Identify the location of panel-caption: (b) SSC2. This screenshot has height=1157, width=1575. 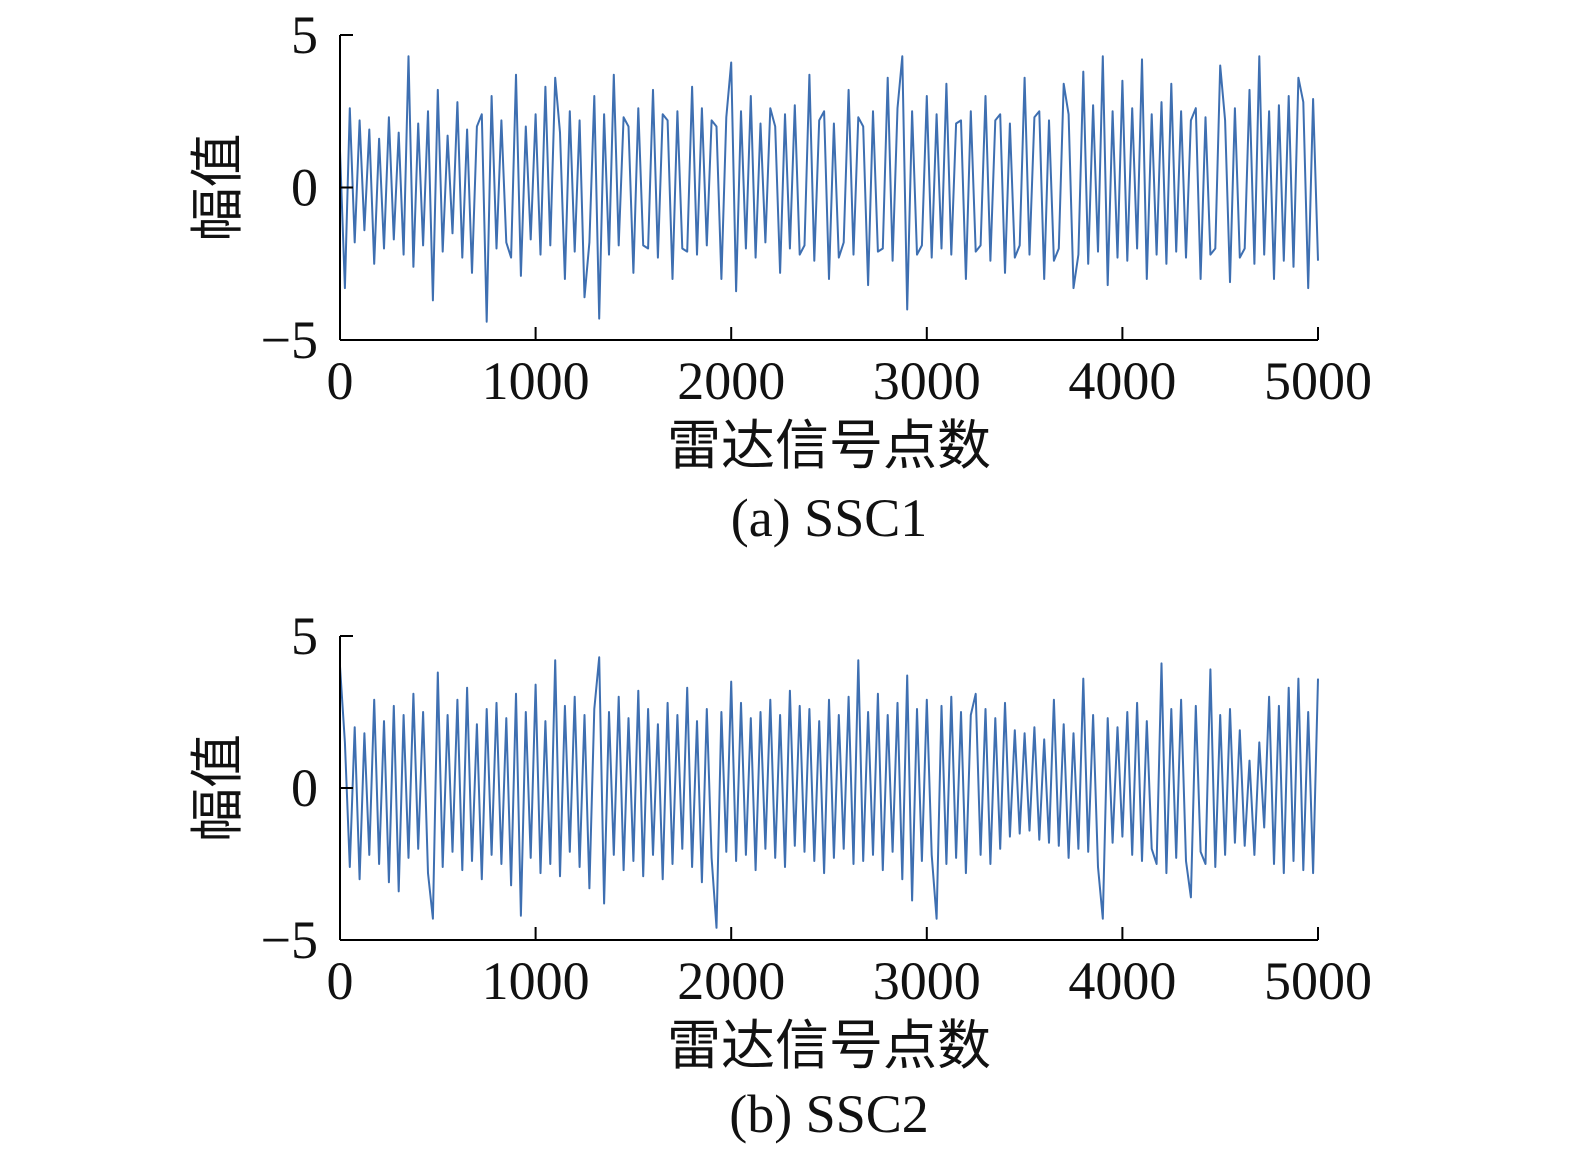
(829, 1114).